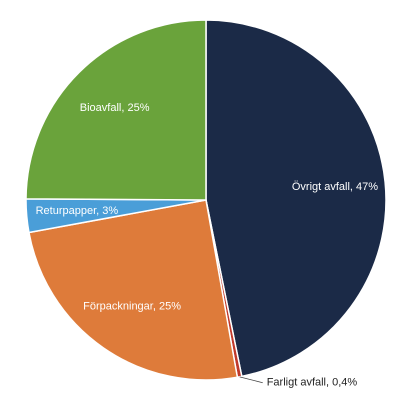  I want to click on data-label: Returpapper, 3%, so click(77, 211).